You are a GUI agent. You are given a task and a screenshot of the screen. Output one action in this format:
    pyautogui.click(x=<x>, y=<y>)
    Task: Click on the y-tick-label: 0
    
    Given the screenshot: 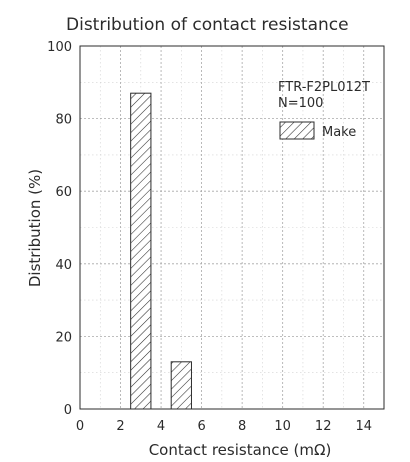 What is the action you would take?
    pyautogui.click(x=68, y=410)
    